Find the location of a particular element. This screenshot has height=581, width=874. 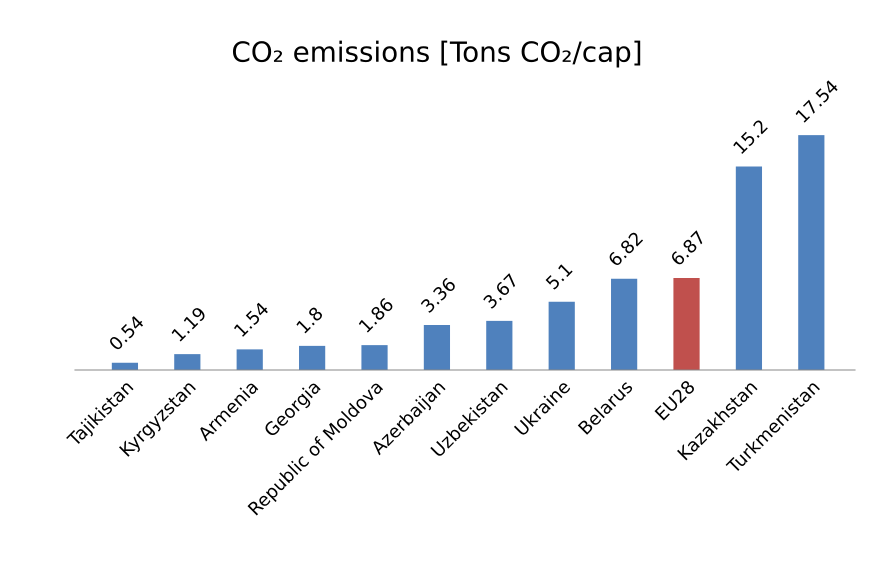

chart-title: CO₂ emissions [Tons CO₂/cap] is located at coordinates (436, 54).